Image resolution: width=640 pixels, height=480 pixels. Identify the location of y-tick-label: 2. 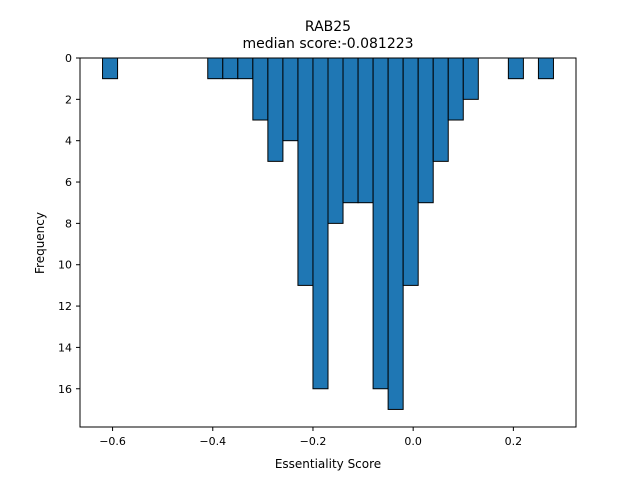
(68, 99).